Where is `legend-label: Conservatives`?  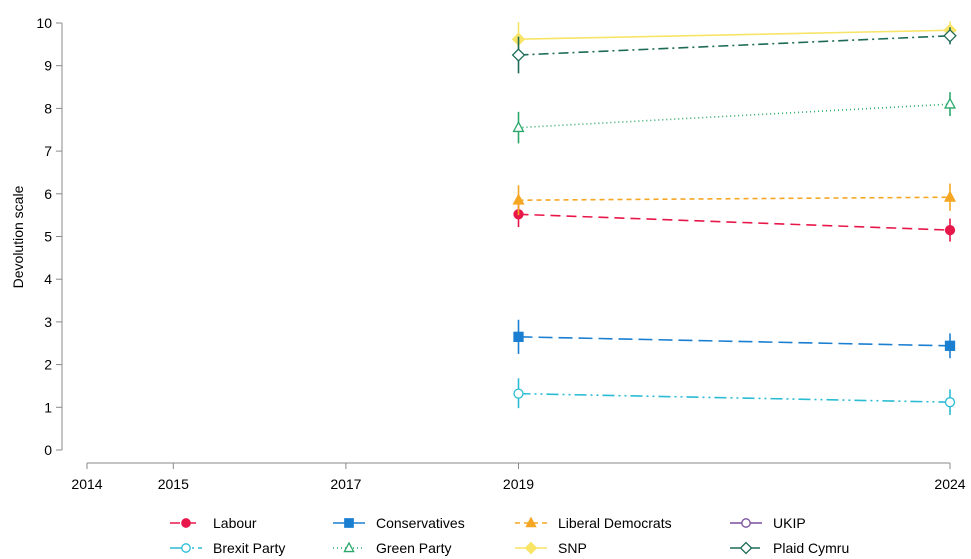
legend-label: Conservatives is located at coordinates (420, 523).